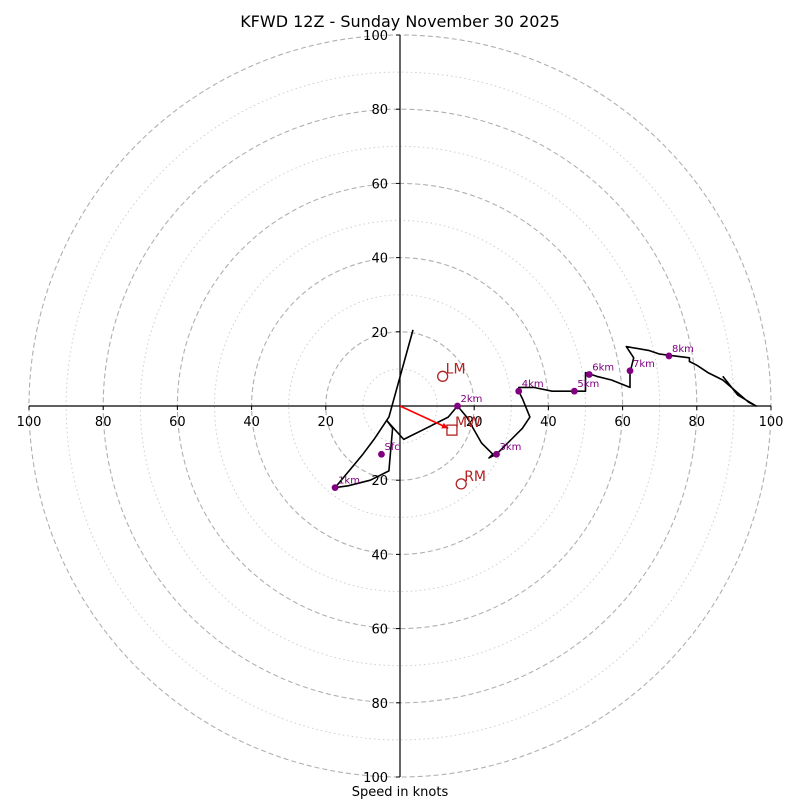 This screenshot has height=800, width=800. Describe the element at coordinates (472, 399) in the screenshot. I see `height-label-2km: 2km` at that location.